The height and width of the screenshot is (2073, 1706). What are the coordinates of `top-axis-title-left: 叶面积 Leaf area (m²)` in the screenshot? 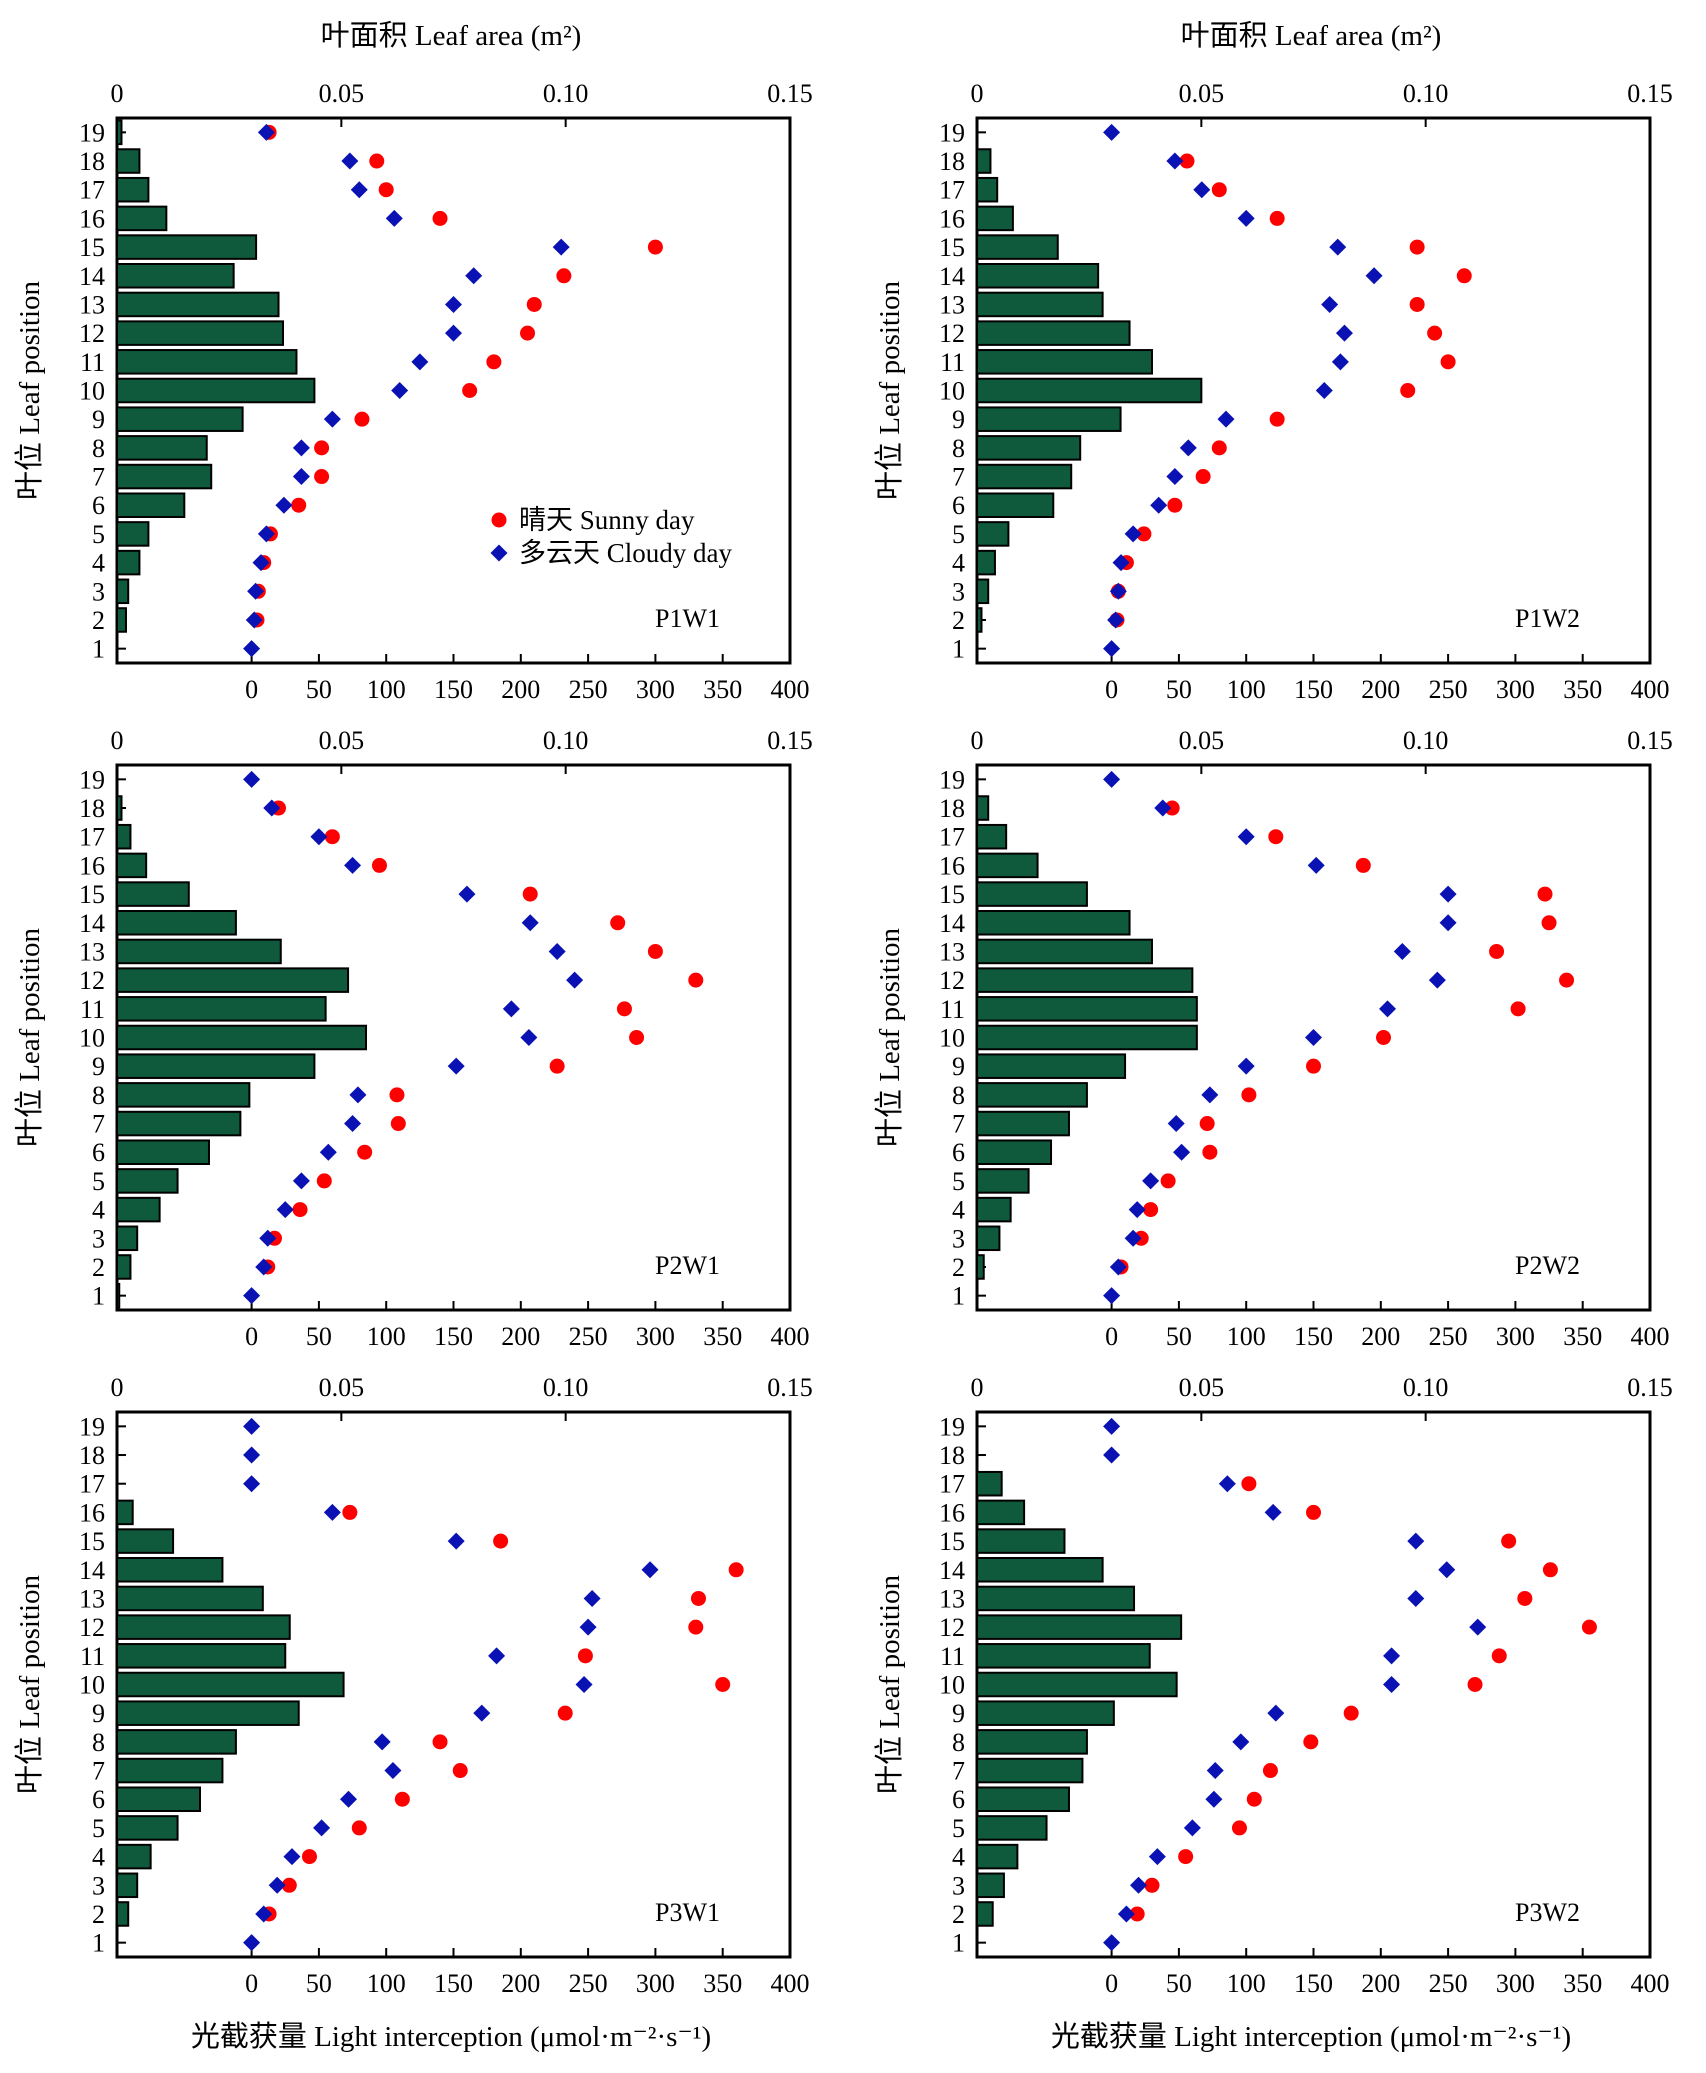 It's located at (451, 36).